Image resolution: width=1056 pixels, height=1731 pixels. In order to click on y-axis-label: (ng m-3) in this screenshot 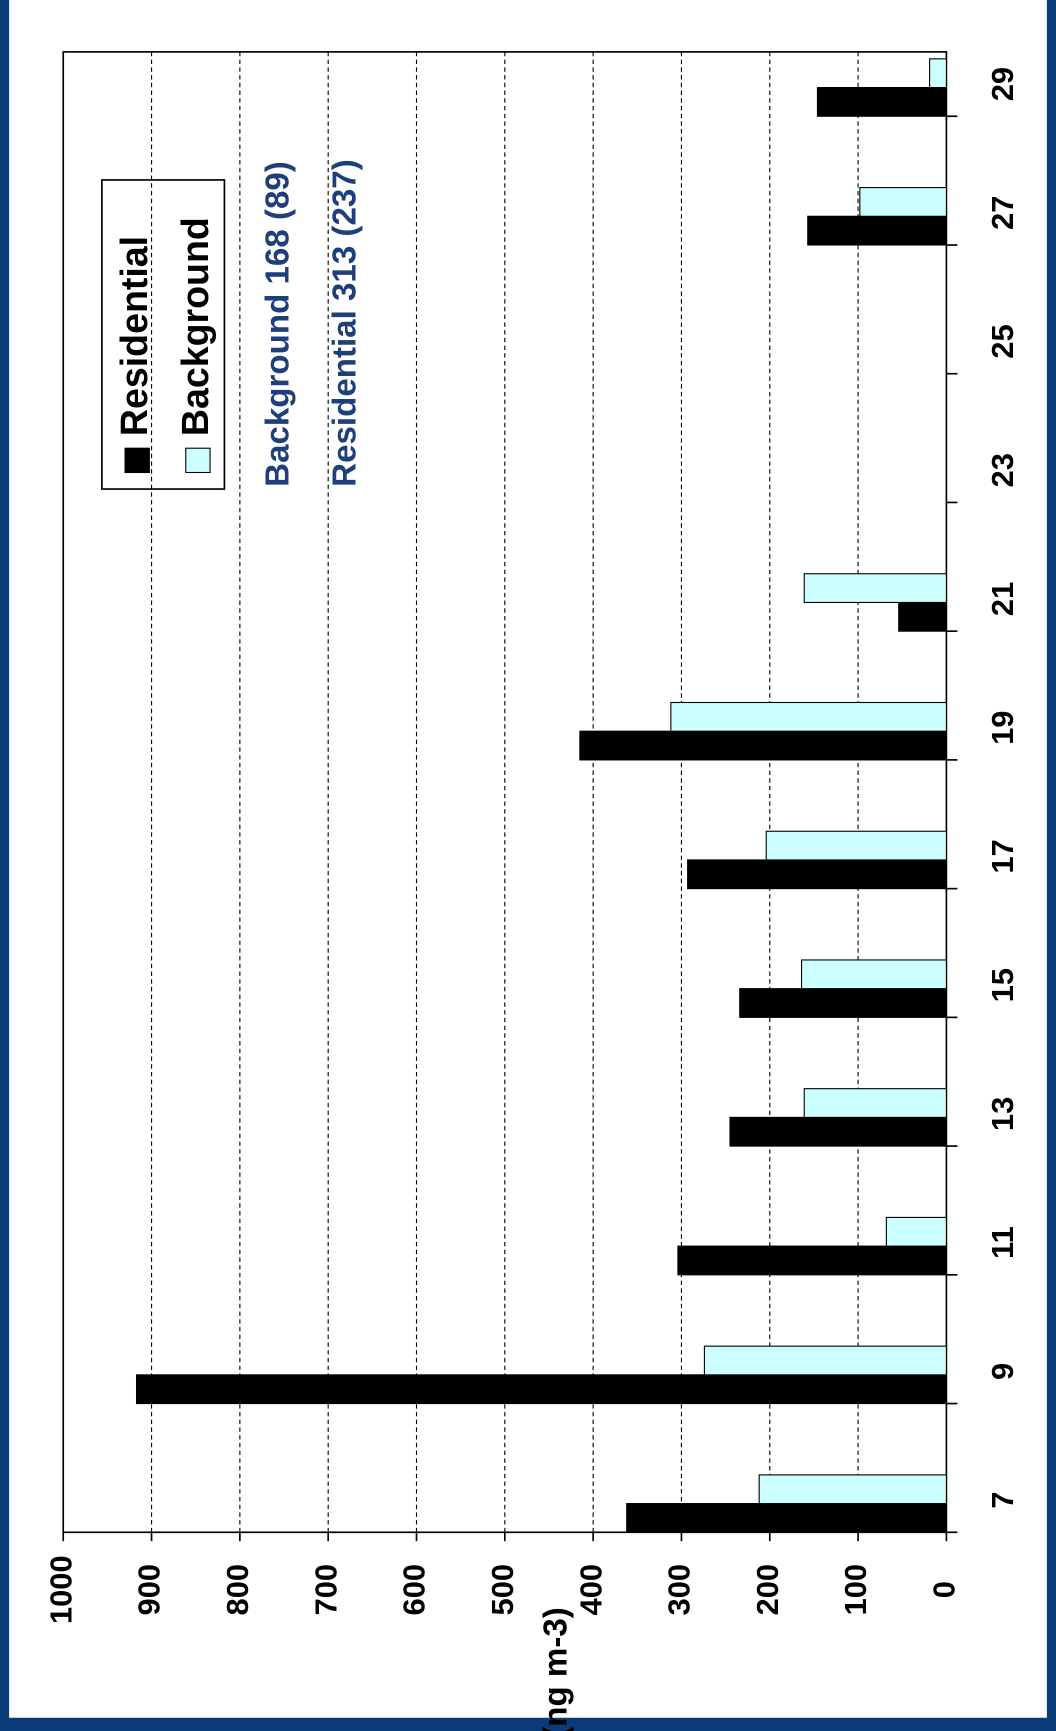, I will do `click(556, 1669)`.